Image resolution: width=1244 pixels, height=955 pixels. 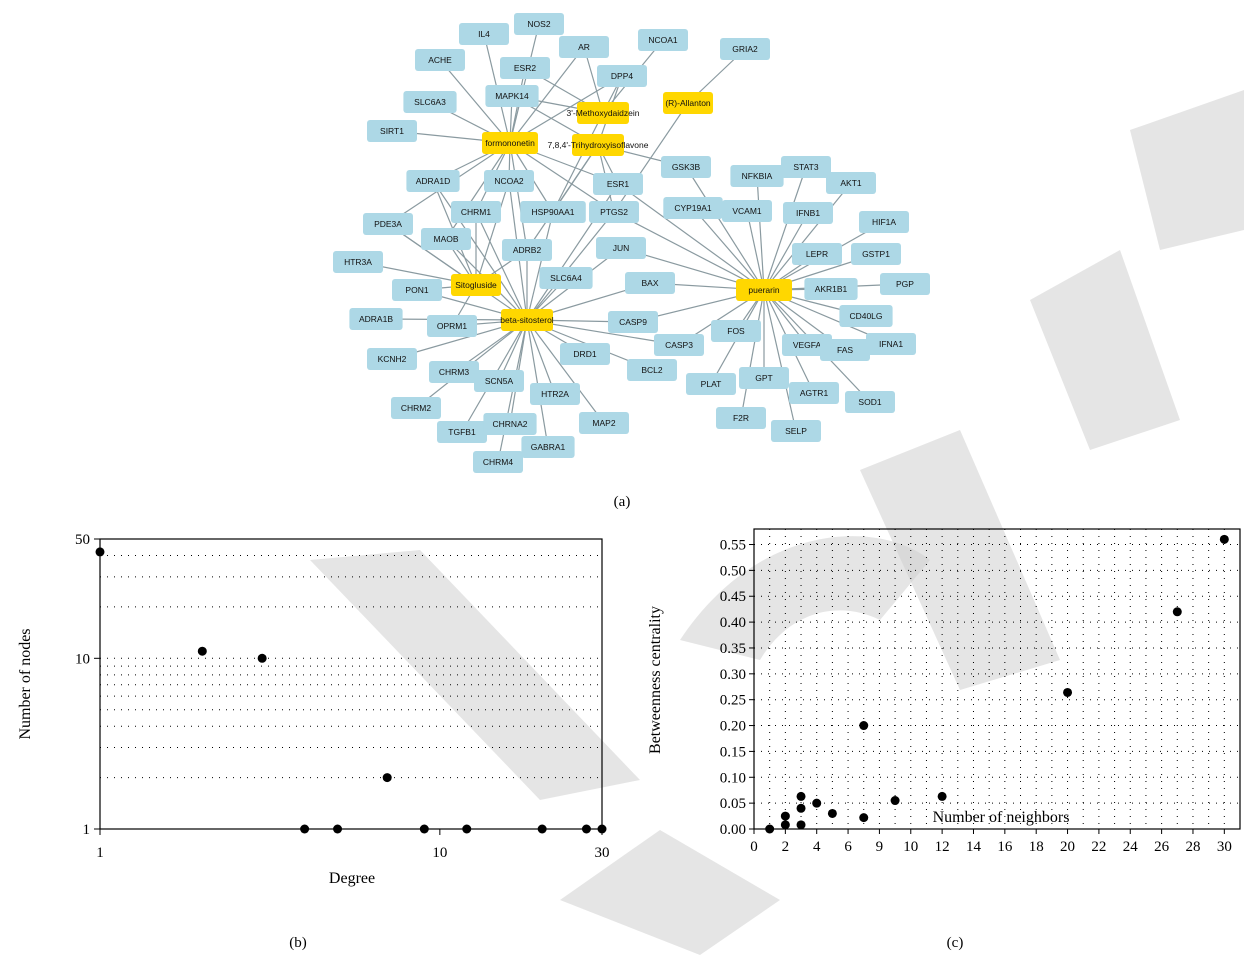 I want to click on edge-trihydroxy-adrb2, so click(x=562, y=197).